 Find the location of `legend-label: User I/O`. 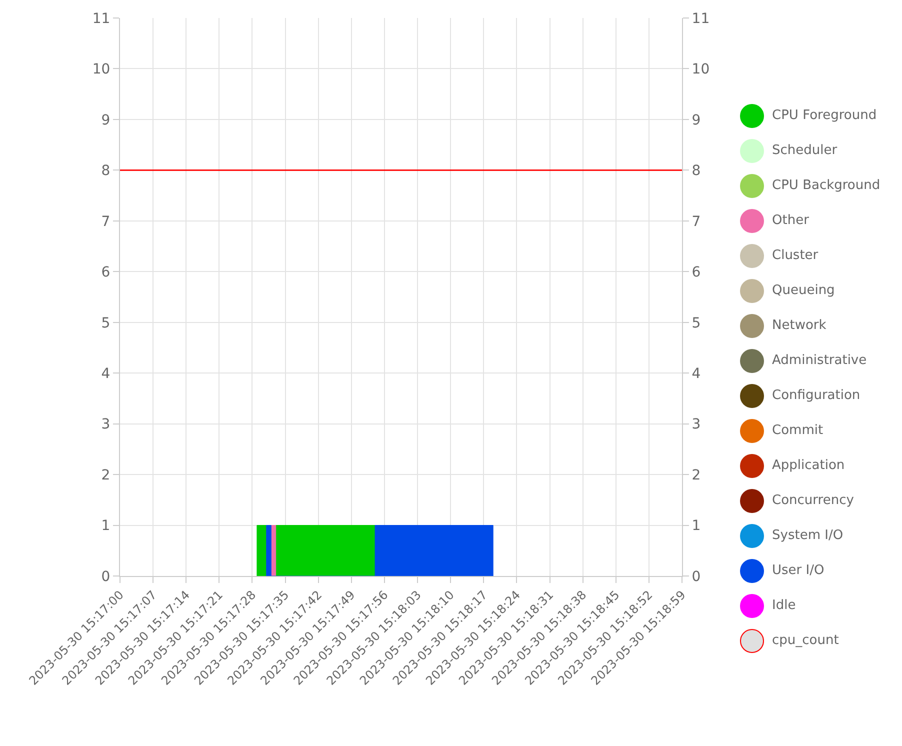

legend-label: User I/O is located at coordinates (798, 570).